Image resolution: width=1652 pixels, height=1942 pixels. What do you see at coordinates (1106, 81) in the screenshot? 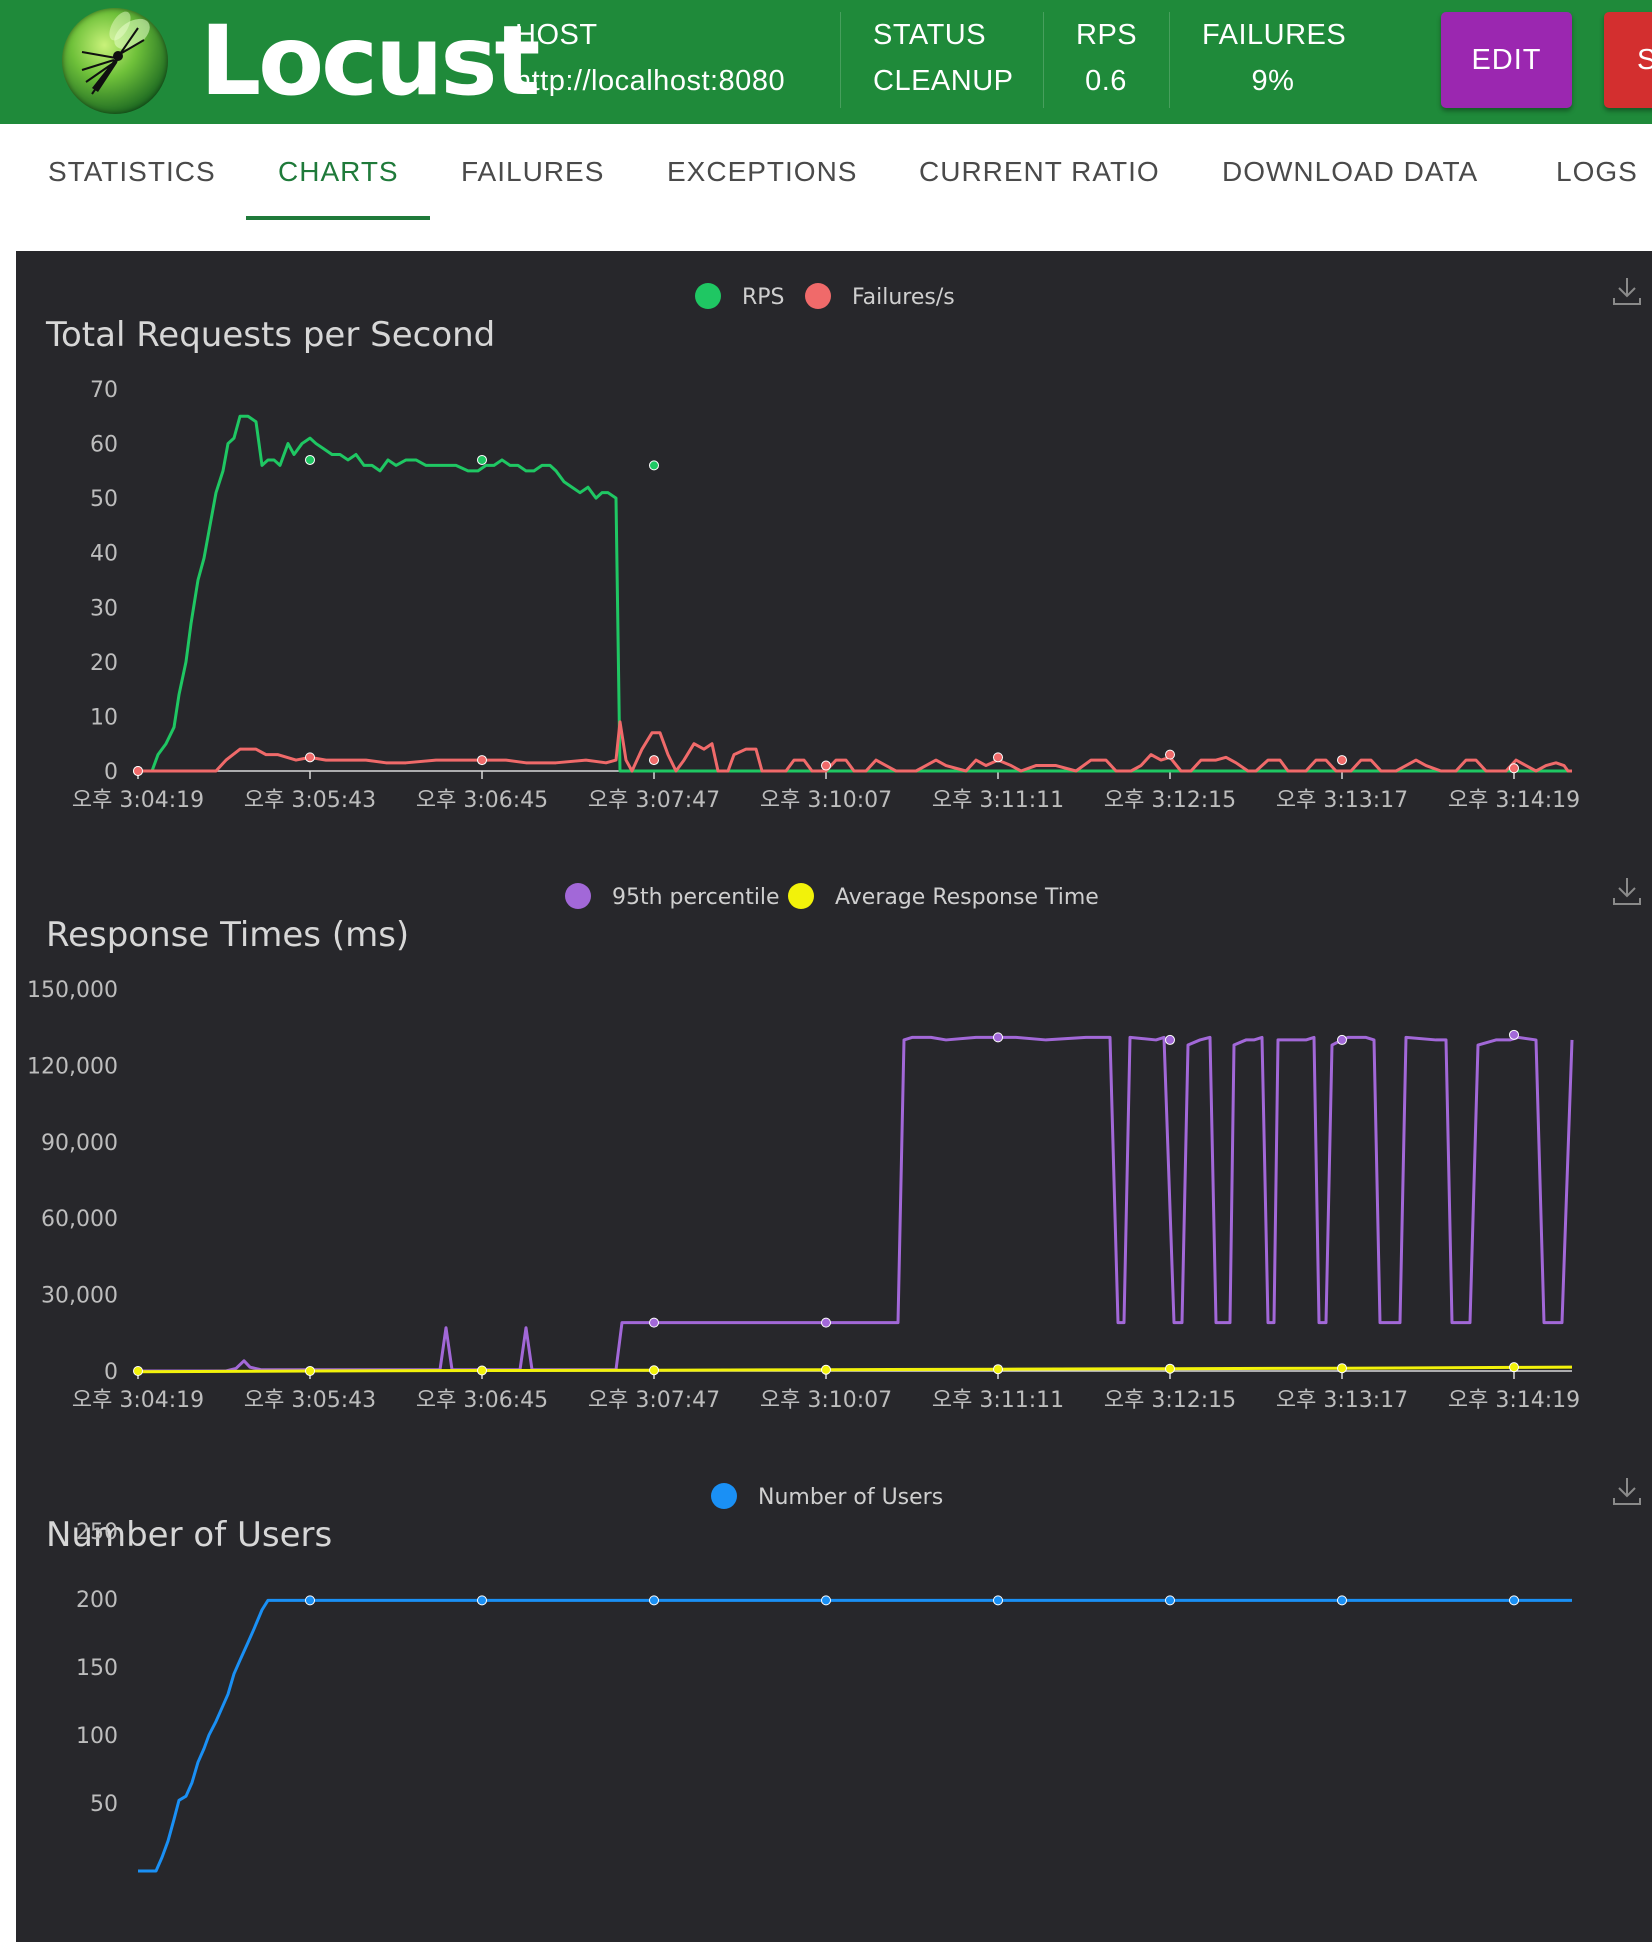
I see `rps-value: 0.6` at bounding box center [1106, 81].